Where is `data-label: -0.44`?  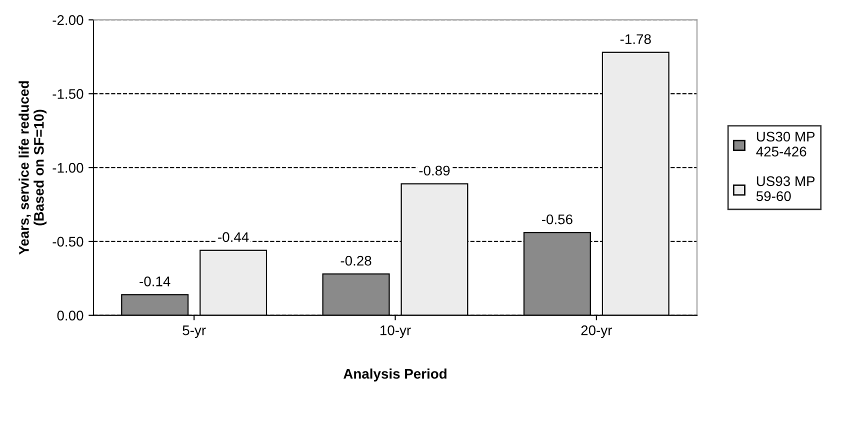
data-label: -0.44 is located at coordinates (233, 237).